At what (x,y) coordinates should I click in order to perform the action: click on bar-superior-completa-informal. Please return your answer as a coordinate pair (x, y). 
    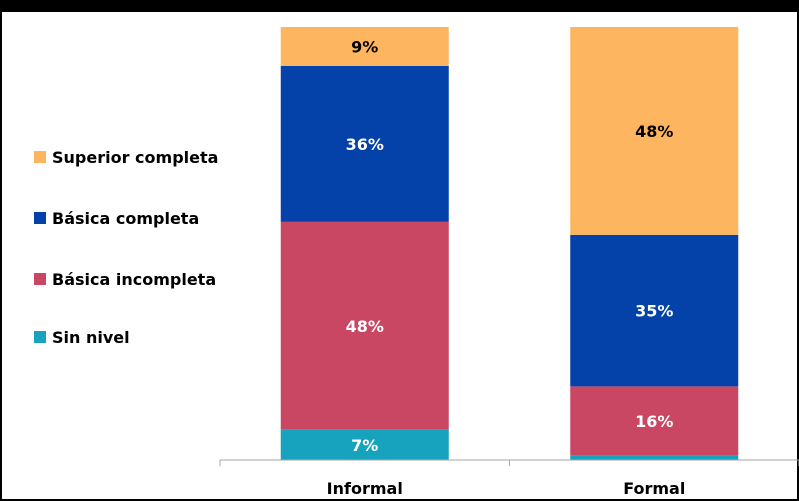
    Looking at the image, I should click on (364, 46).